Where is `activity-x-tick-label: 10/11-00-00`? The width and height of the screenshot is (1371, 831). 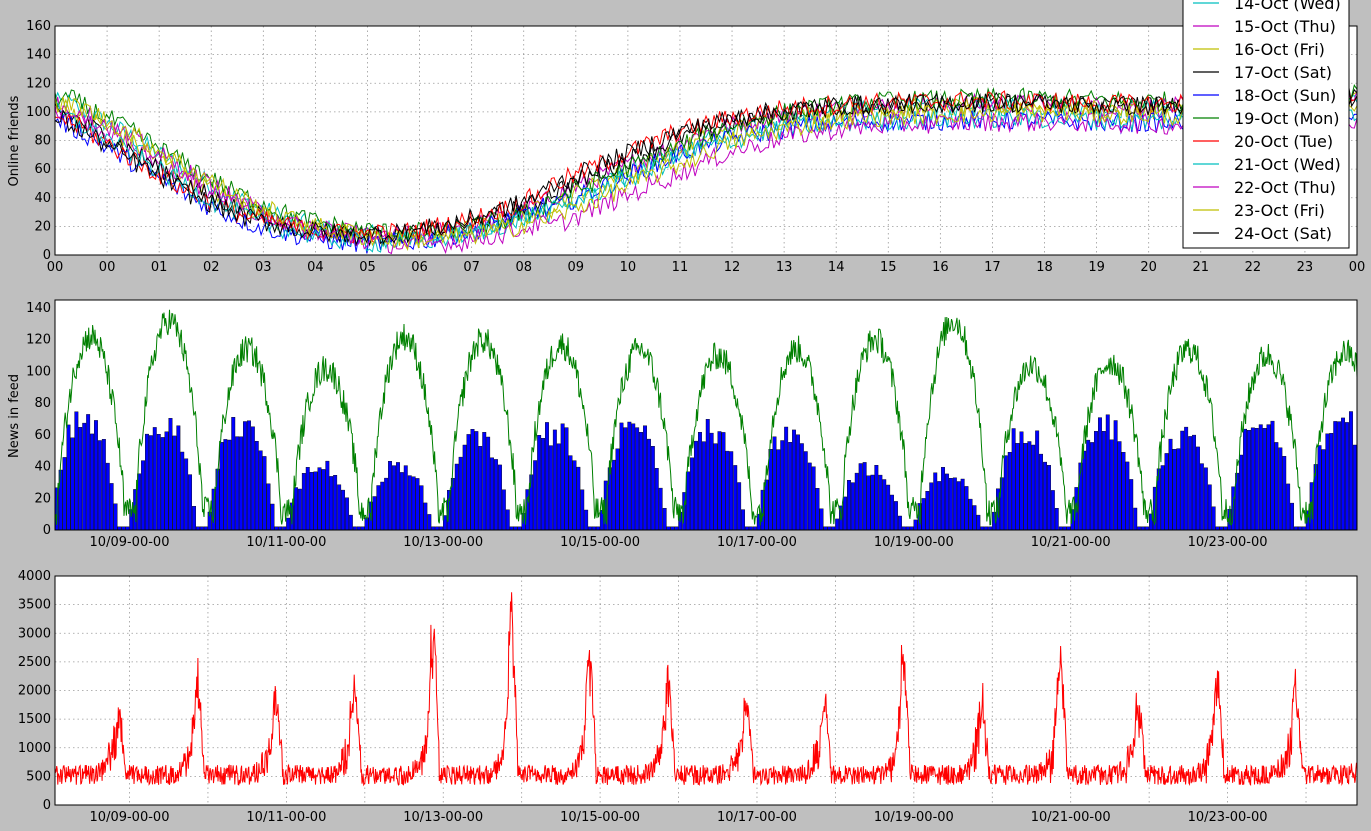 activity-x-tick-label: 10/11-00-00 is located at coordinates (286, 817).